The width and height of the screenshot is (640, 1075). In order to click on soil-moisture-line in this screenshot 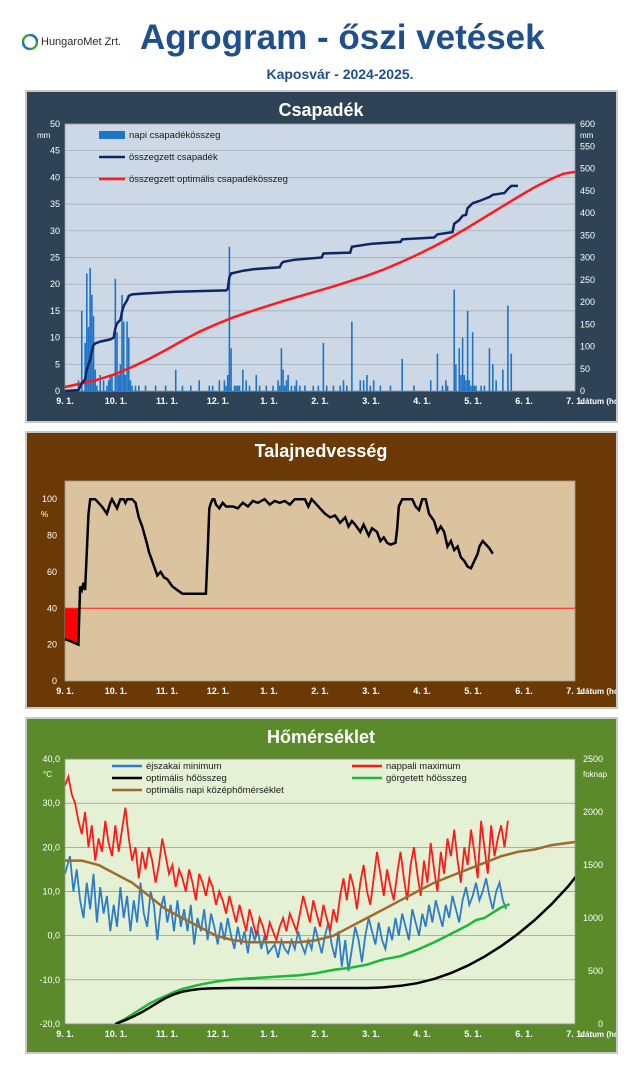, I will do `click(279, 571)`.